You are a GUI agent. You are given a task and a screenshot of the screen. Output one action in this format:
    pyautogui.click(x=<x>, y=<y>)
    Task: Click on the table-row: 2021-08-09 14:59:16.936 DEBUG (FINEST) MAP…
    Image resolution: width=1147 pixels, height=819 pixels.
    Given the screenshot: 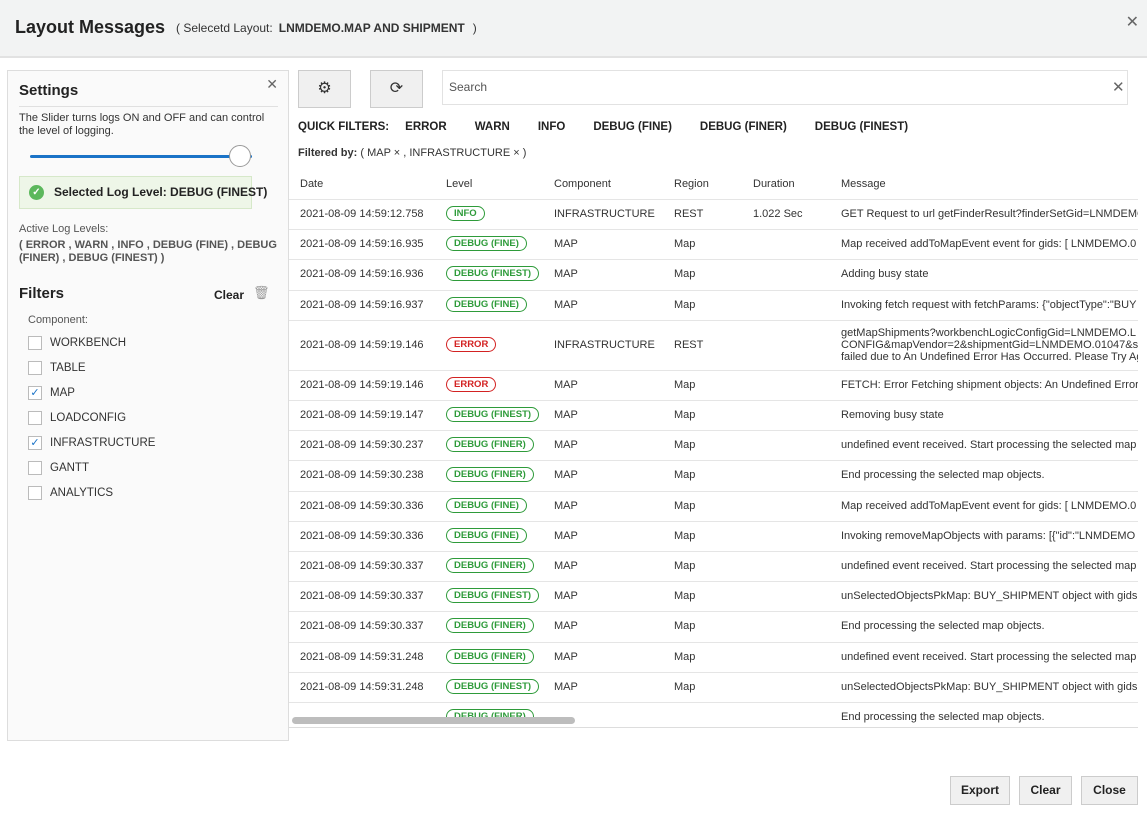 What is the action you would take?
    pyautogui.click(x=713, y=275)
    